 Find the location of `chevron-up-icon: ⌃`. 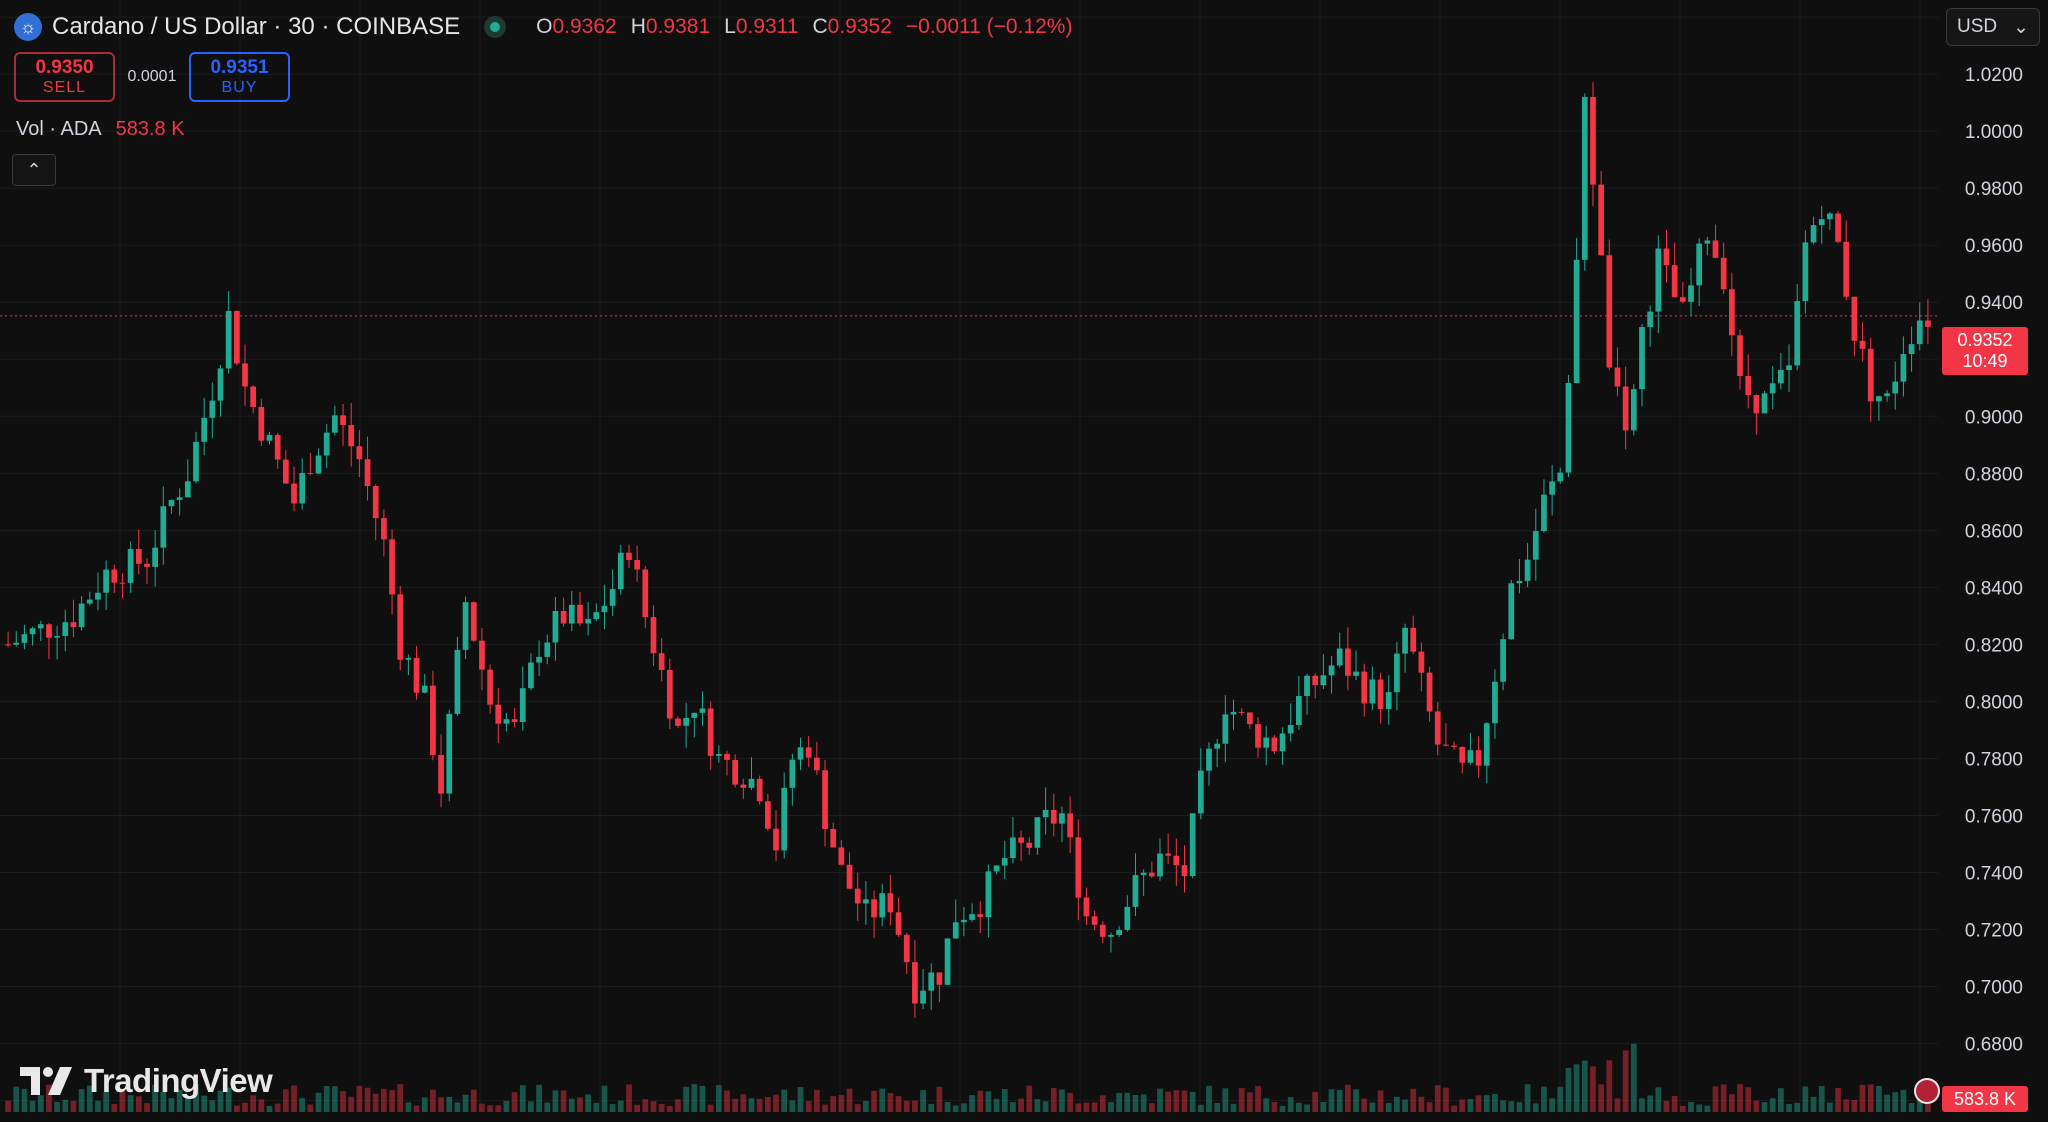

chevron-up-icon: ⌃ is located at coordinates (34, 169).